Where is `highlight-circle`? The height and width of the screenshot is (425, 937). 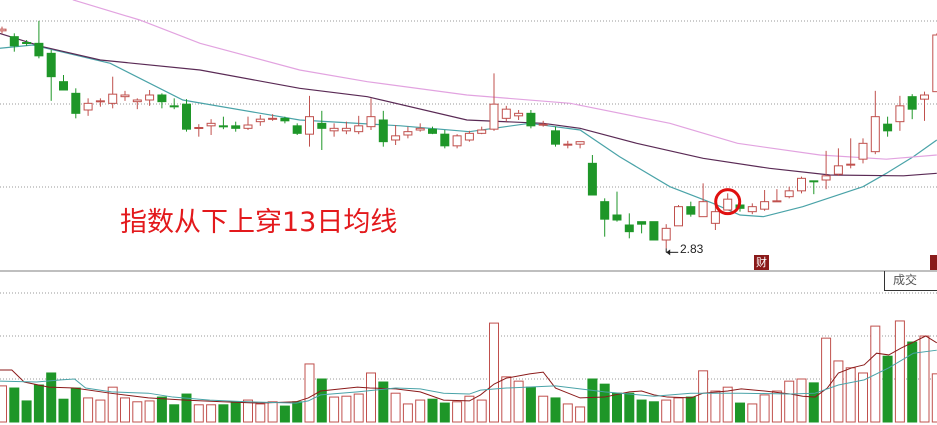 highlight-circle is located at coordinates (728, 202).